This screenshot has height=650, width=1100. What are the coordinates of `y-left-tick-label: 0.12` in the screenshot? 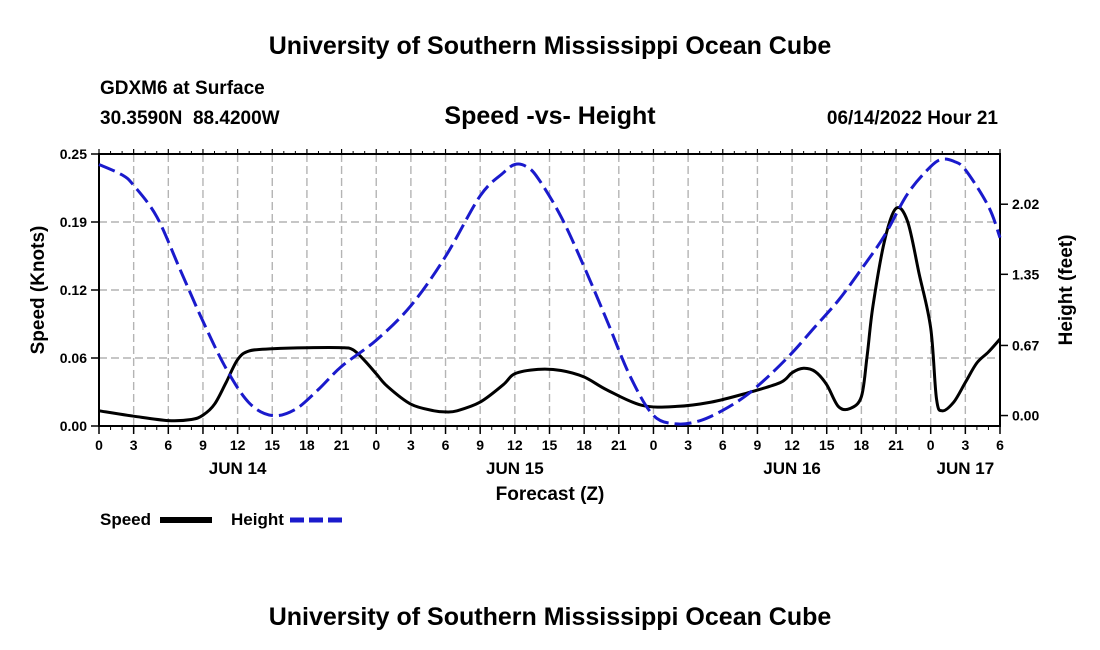 It's located at (73, 290).